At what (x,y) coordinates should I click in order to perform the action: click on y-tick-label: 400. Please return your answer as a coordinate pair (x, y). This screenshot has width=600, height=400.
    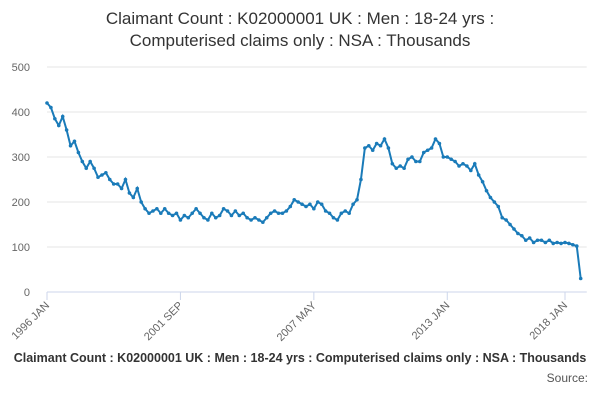
    Looking at the image, I should click on (21, 113).